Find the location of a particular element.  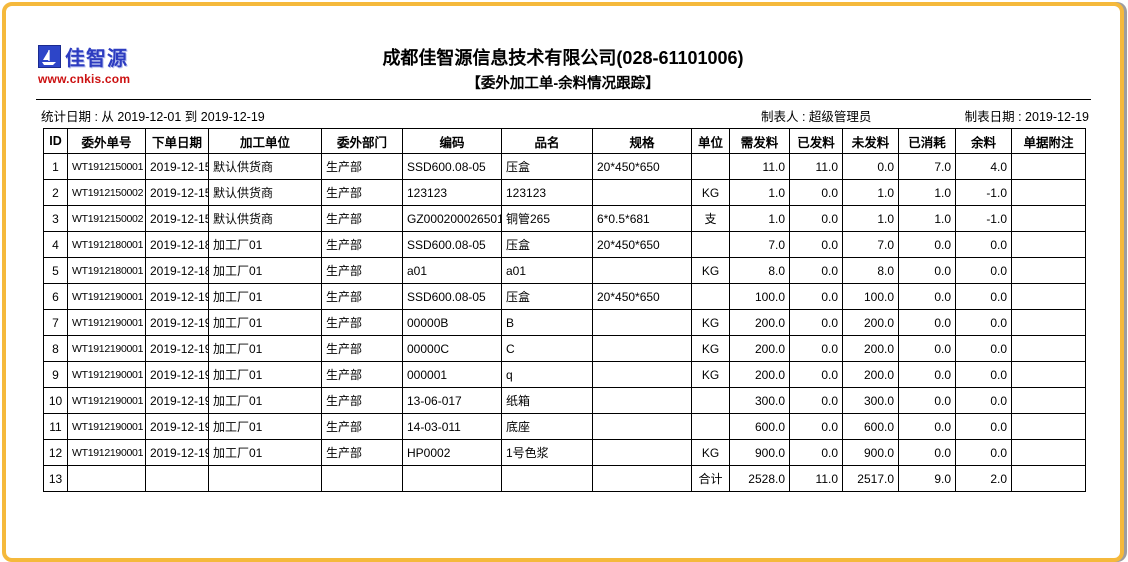

cell: WT1912180001 is located at coordinates (106, 270).